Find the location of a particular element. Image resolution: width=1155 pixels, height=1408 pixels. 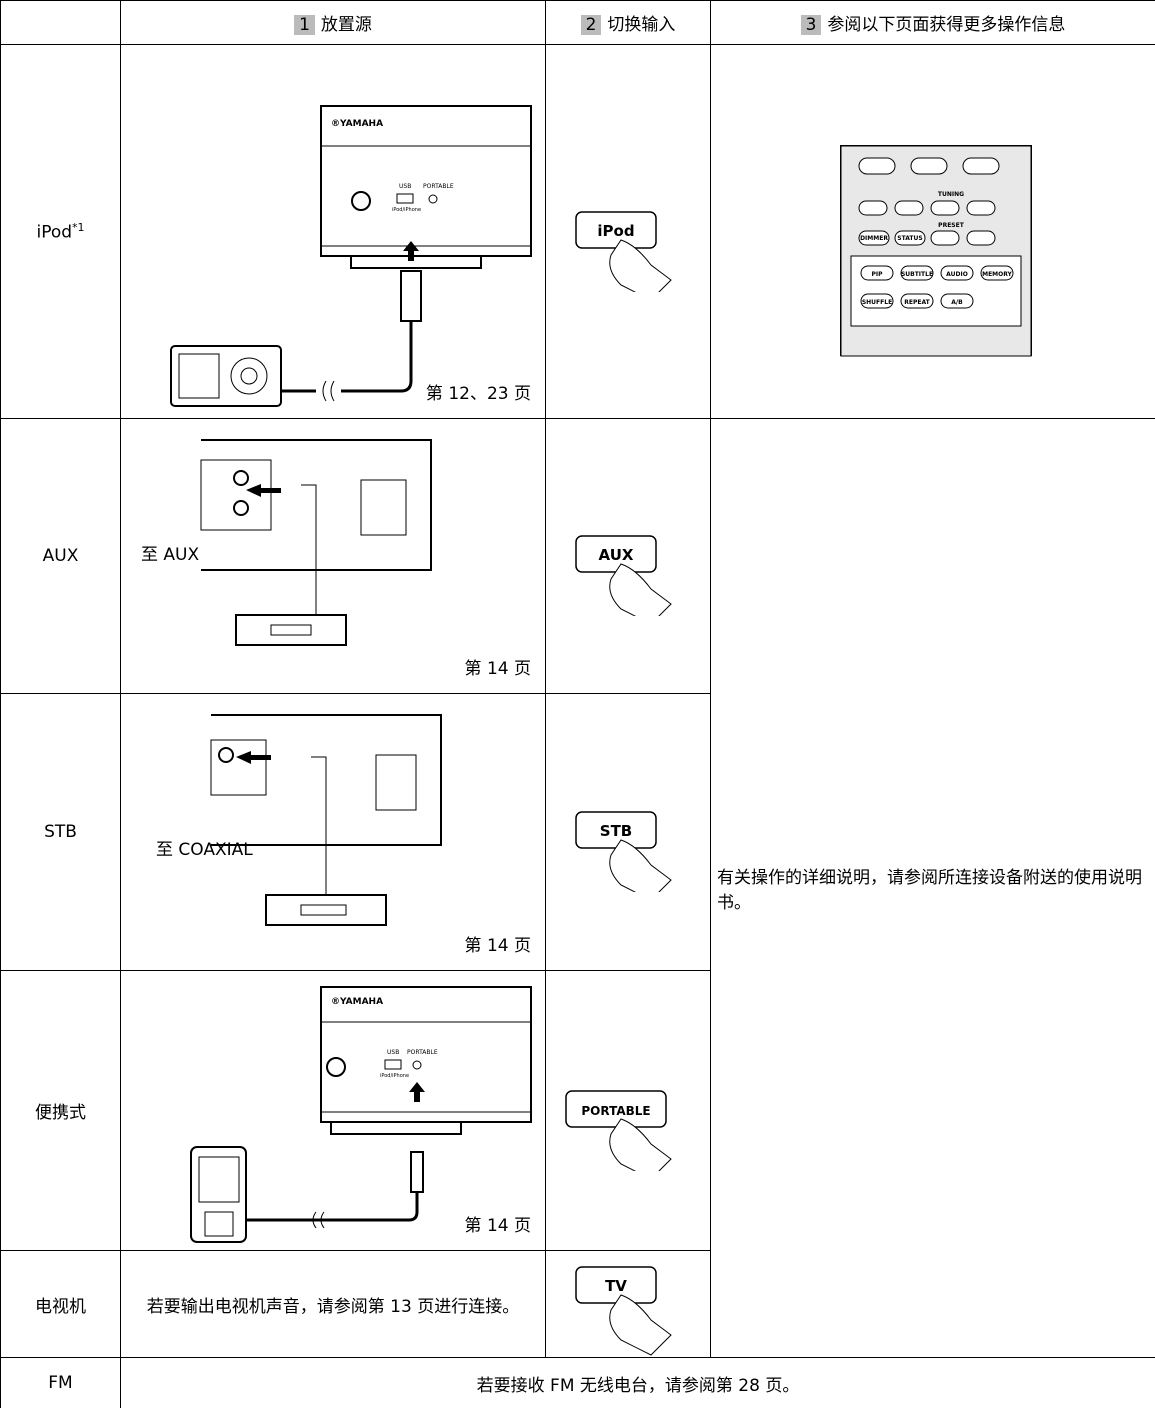

button-illustration: TV is located at coordinates (623, 1310).